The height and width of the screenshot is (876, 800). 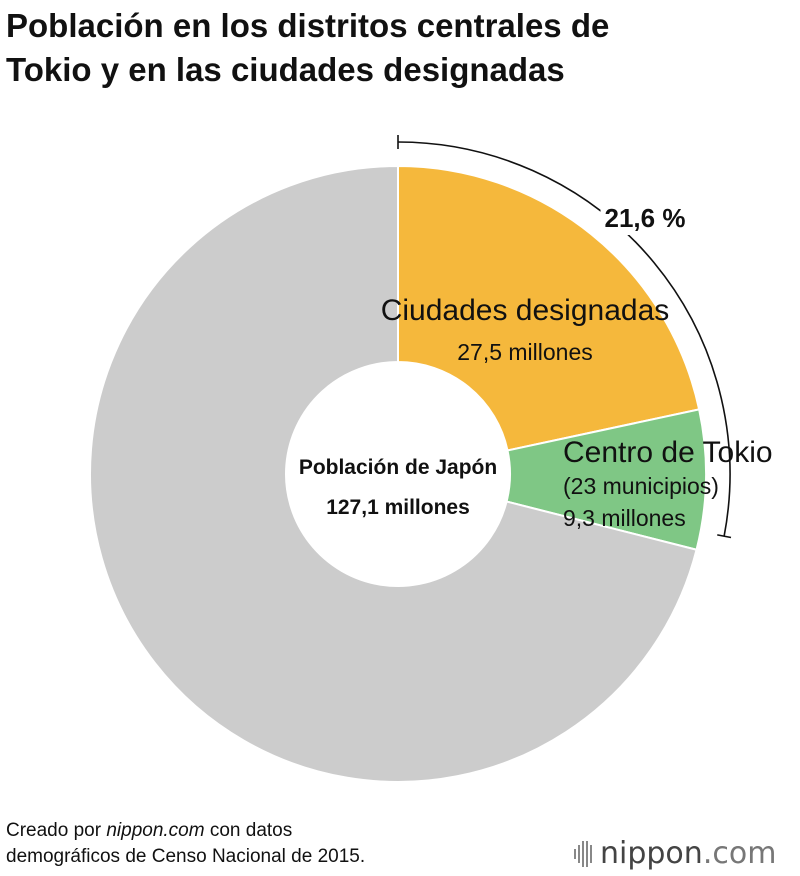 I want to click on source-site: nippon.com, so click(x=155, y=830).